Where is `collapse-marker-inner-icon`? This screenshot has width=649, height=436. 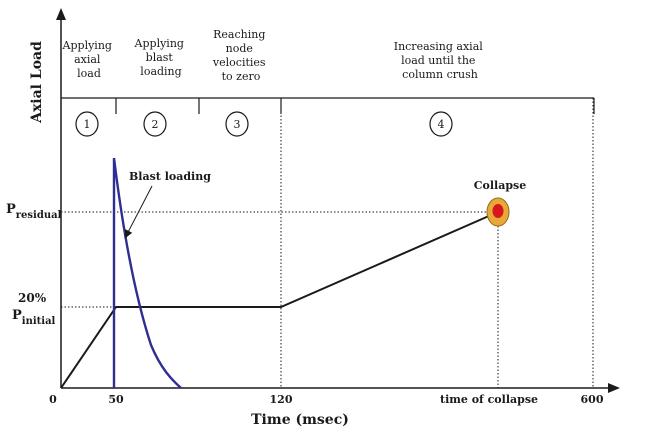
collapse-marker-inner-icon is located at coordinates (498, 211).